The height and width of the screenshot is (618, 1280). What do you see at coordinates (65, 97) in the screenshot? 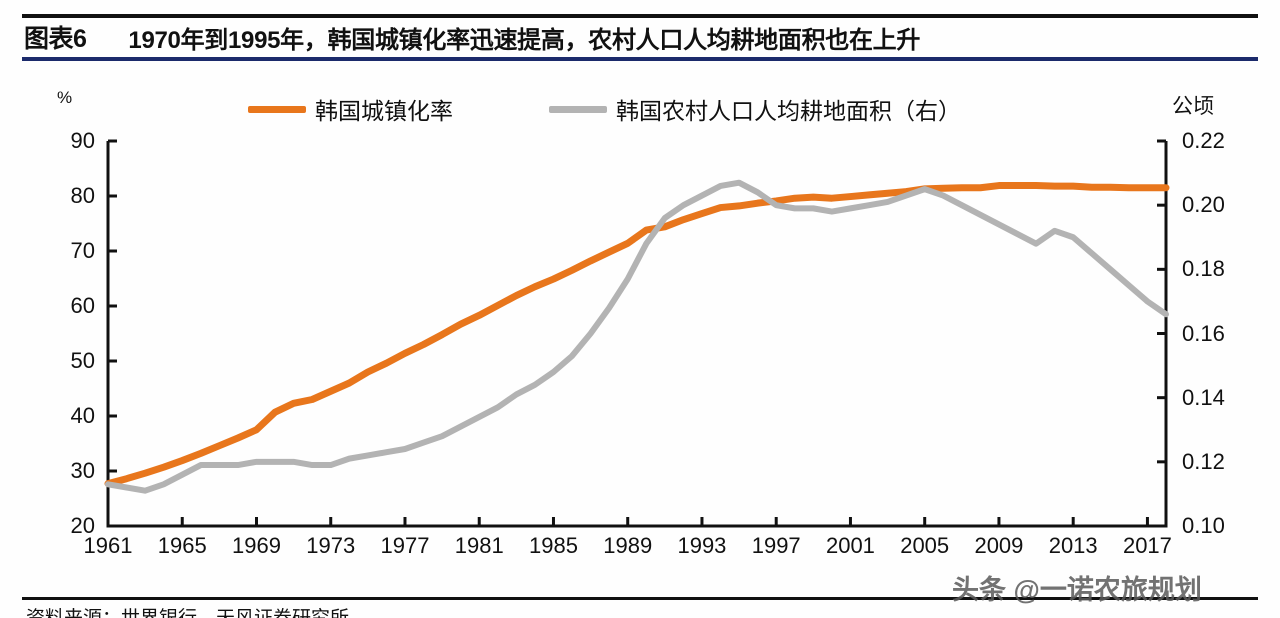
I see `left-axis-unit: %` at bounding box center [65, 97].